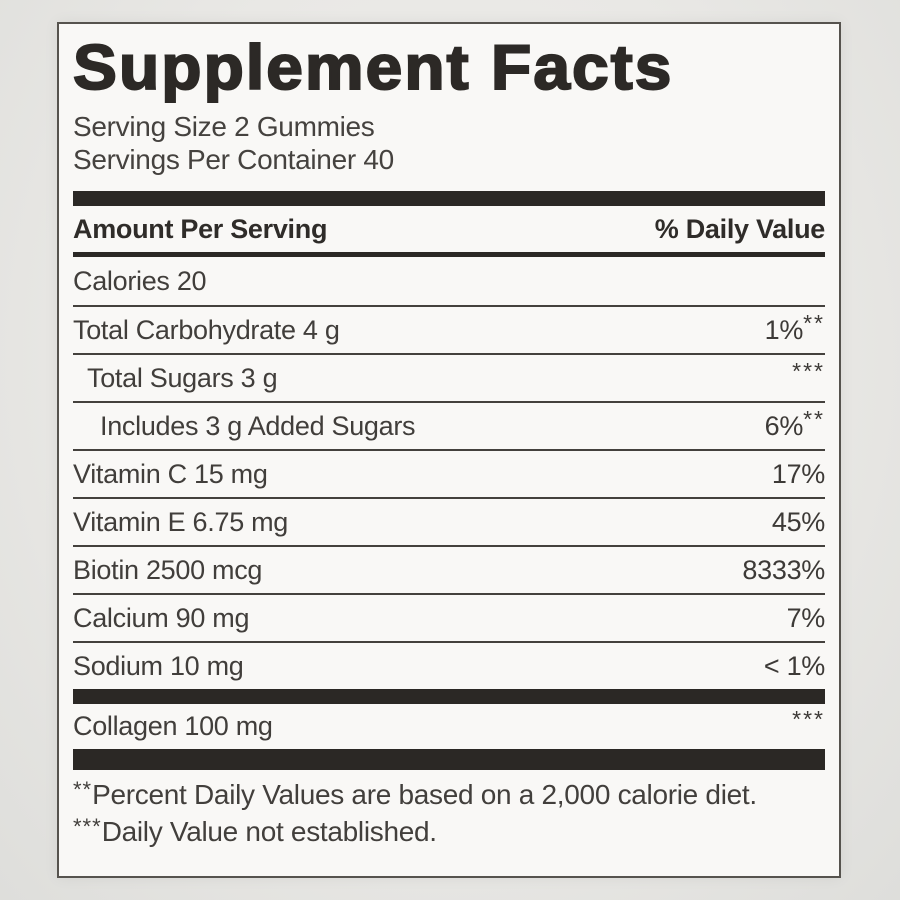 The width and height of the screenshot is (900, 900). I want to click on nutrient-name: Vitamin E 6.75 mg, so click(181, 521).